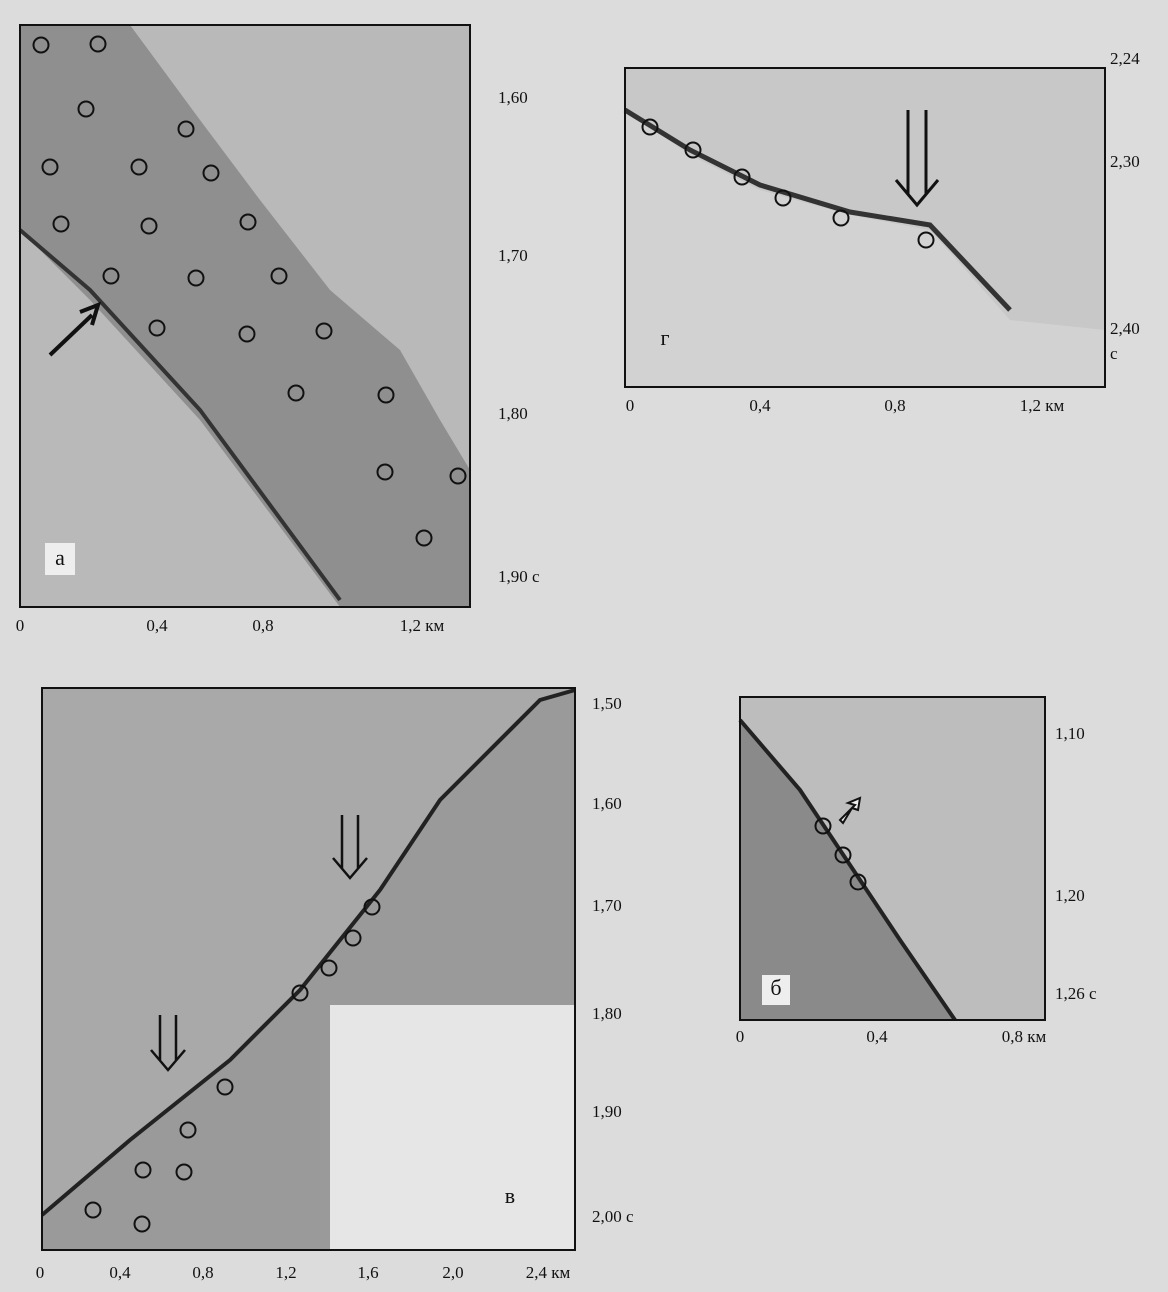  I want to click on y-tick-label: 1,50, so click(607, 703).